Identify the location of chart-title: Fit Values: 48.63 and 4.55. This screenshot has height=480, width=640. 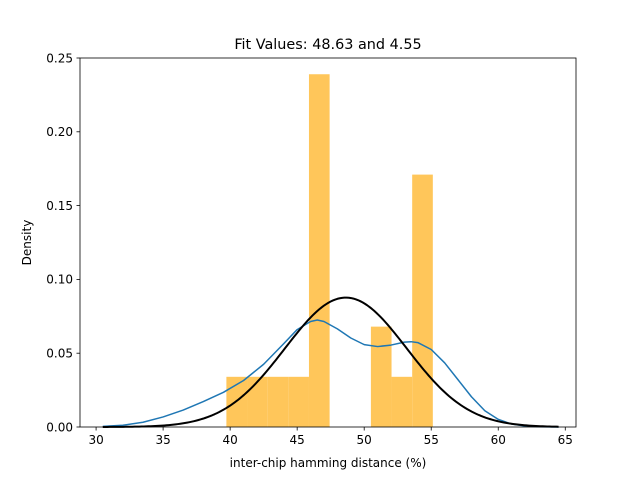
(327, 45).